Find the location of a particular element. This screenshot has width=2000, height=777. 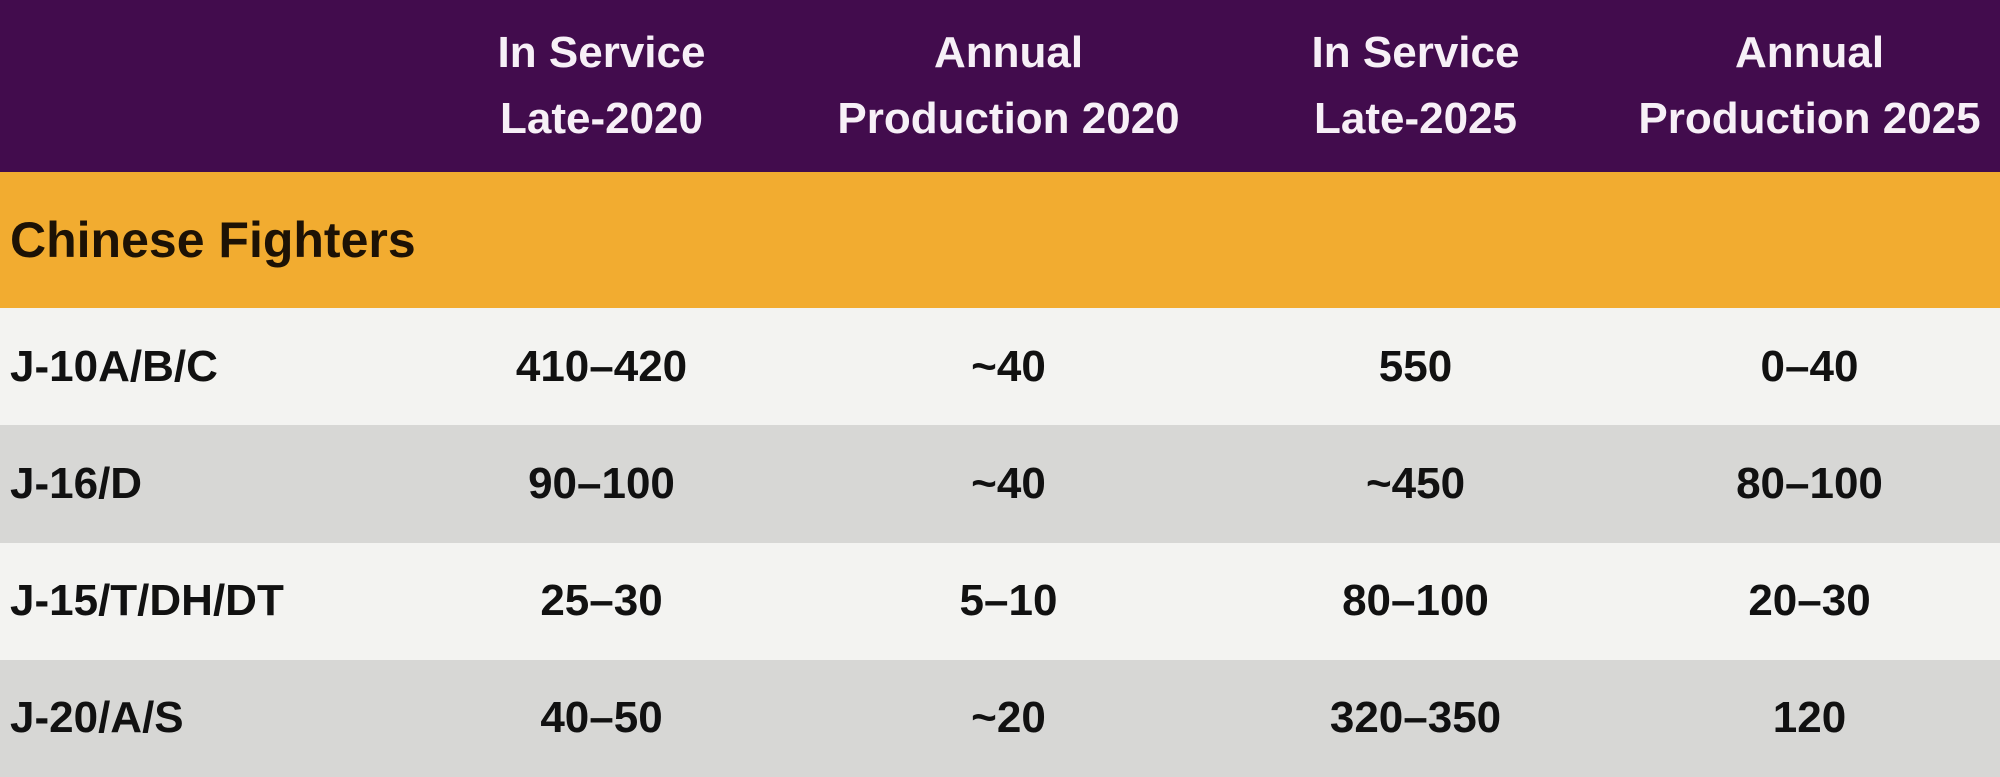

cell-in-service-2020: 410–420 is located at coordinates (601, 366).